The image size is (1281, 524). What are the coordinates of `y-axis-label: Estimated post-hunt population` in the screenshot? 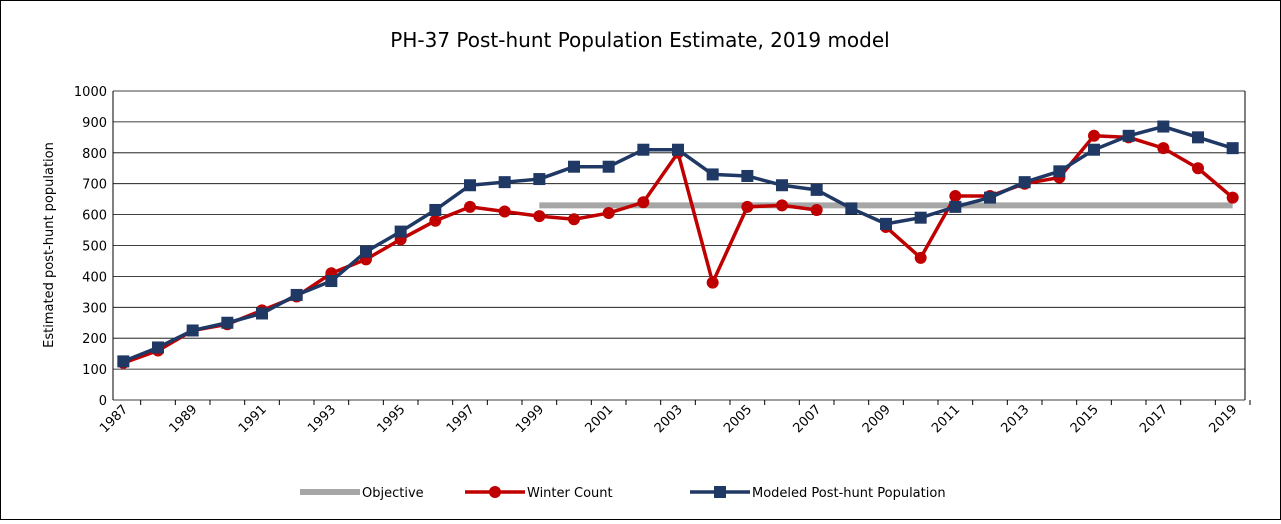 It's located at (49, 245).